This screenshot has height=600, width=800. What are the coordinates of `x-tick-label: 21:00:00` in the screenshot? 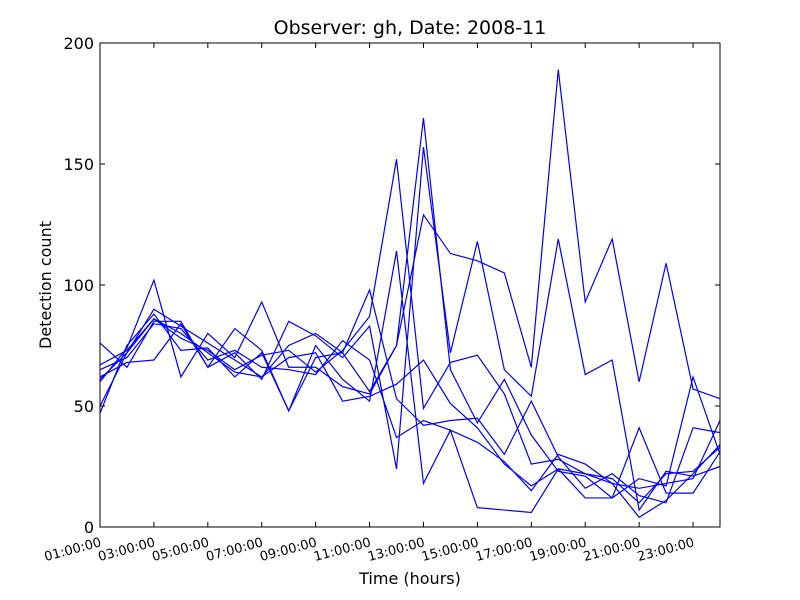 It's located at (612, 550).